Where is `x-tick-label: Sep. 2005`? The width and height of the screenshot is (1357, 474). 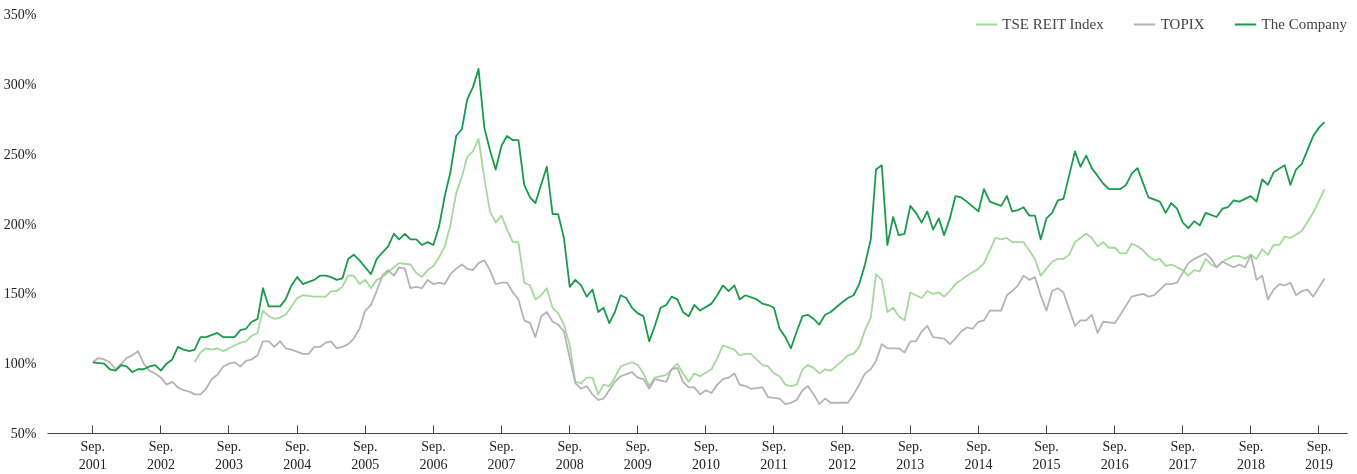
x-tick-label: Sep. 2005 is located at coordinates (365, 455).